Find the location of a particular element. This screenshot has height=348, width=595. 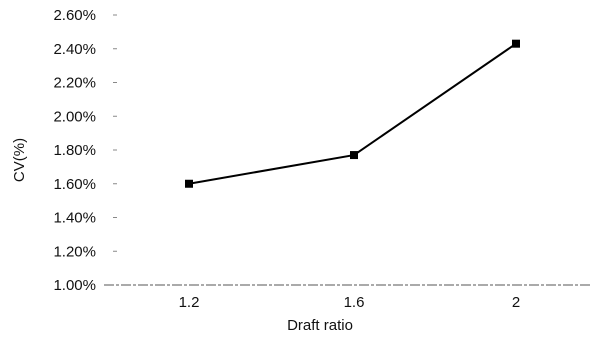

y-tick-label: 1.60% is located at coordinates (74, 184).